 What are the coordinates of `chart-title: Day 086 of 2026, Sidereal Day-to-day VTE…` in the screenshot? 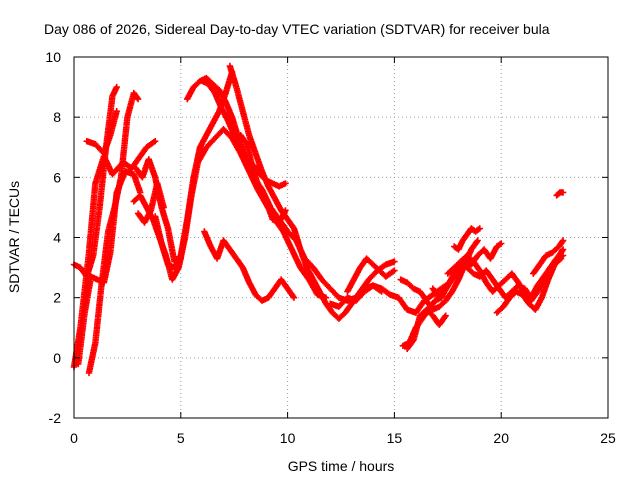 It's located at (297, 29).